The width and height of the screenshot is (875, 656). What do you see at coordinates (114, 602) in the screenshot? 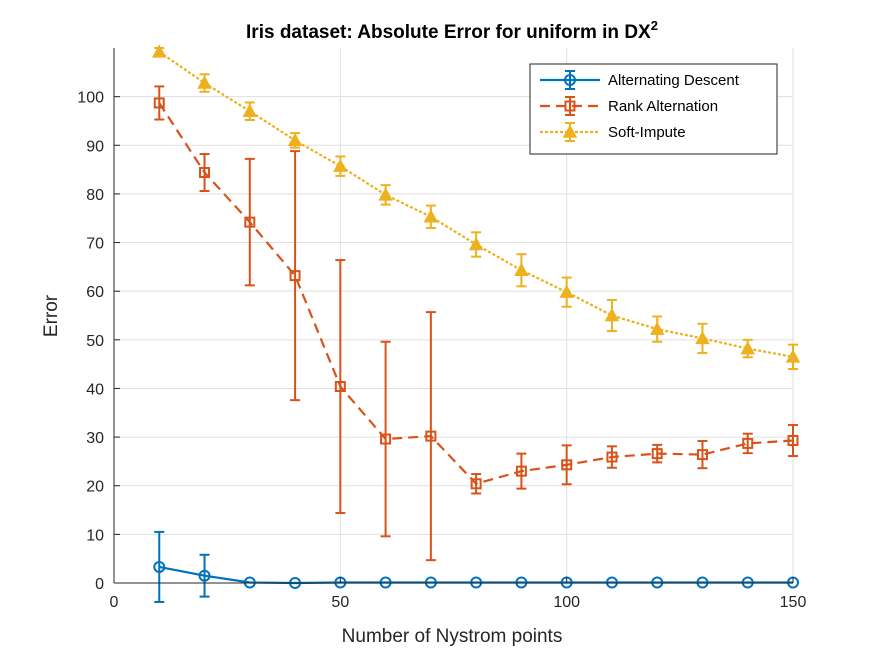
I see `x-tick-label: 0` at bounding box center [114, 602].